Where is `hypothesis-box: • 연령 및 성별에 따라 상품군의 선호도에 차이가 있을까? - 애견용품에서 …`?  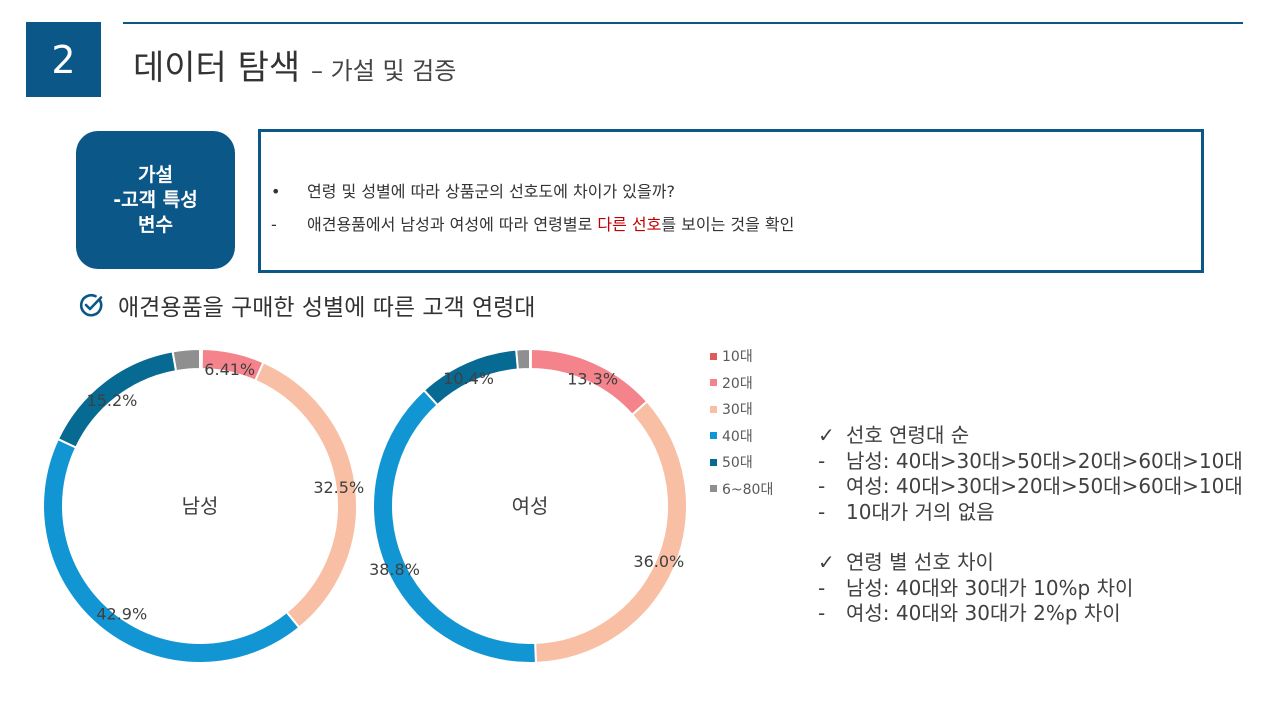
hypothesis-box: • 연령 및 성별에 따라 상품군의 선호도에 차이가 있을까? - 애견용품에서 … is located at coordinates (731, 201).